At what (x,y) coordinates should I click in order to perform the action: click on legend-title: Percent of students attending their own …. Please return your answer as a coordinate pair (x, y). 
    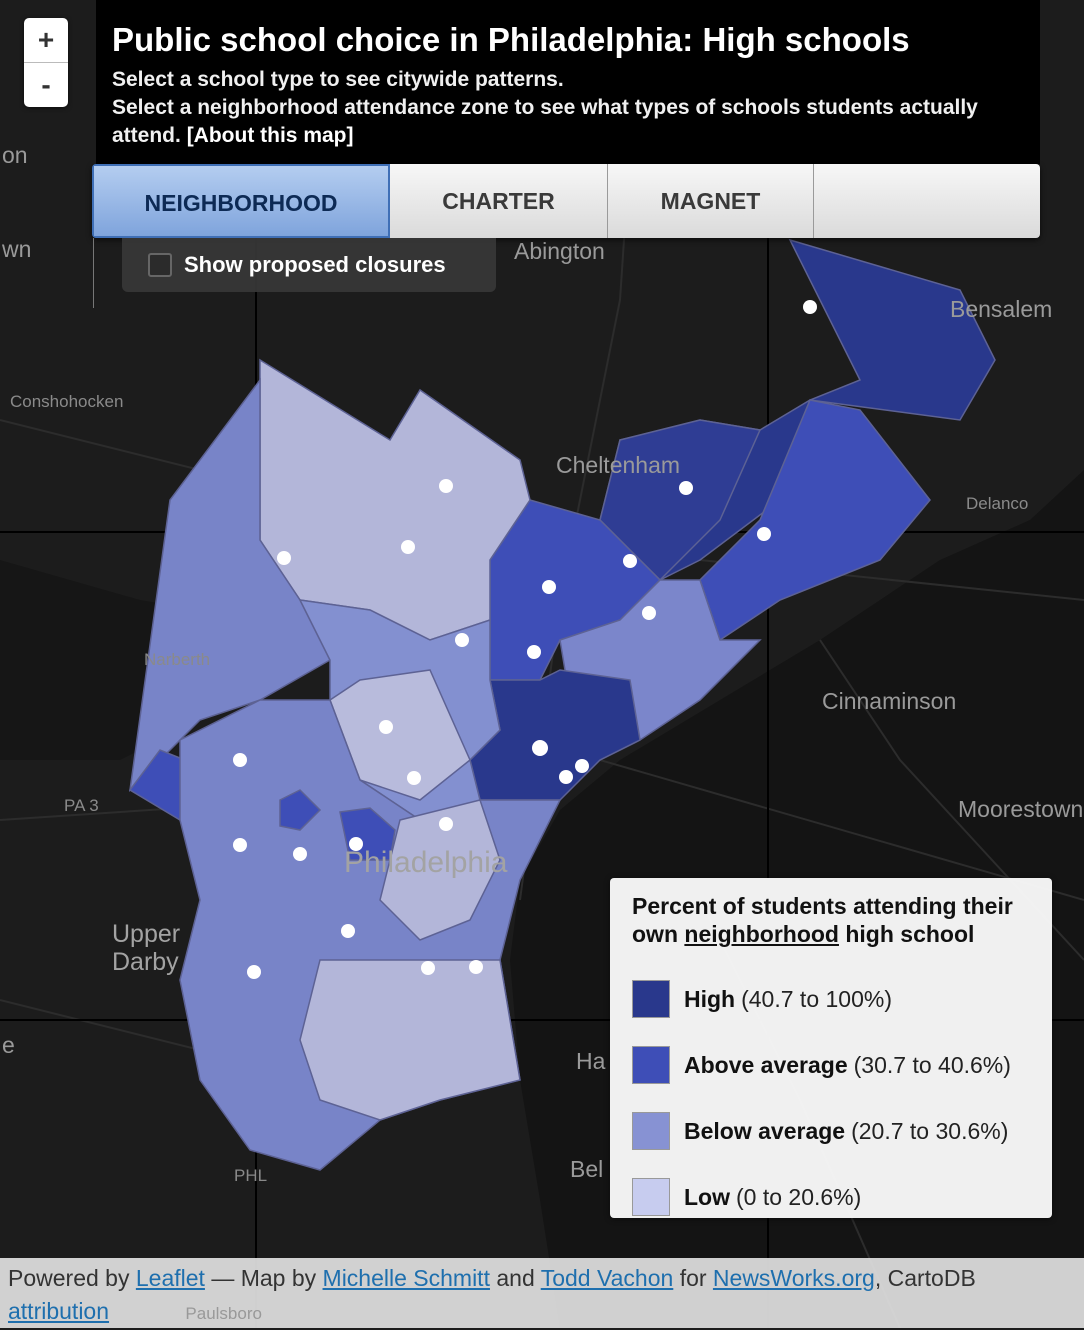
    Looking at the image, I should click on (833, 920).